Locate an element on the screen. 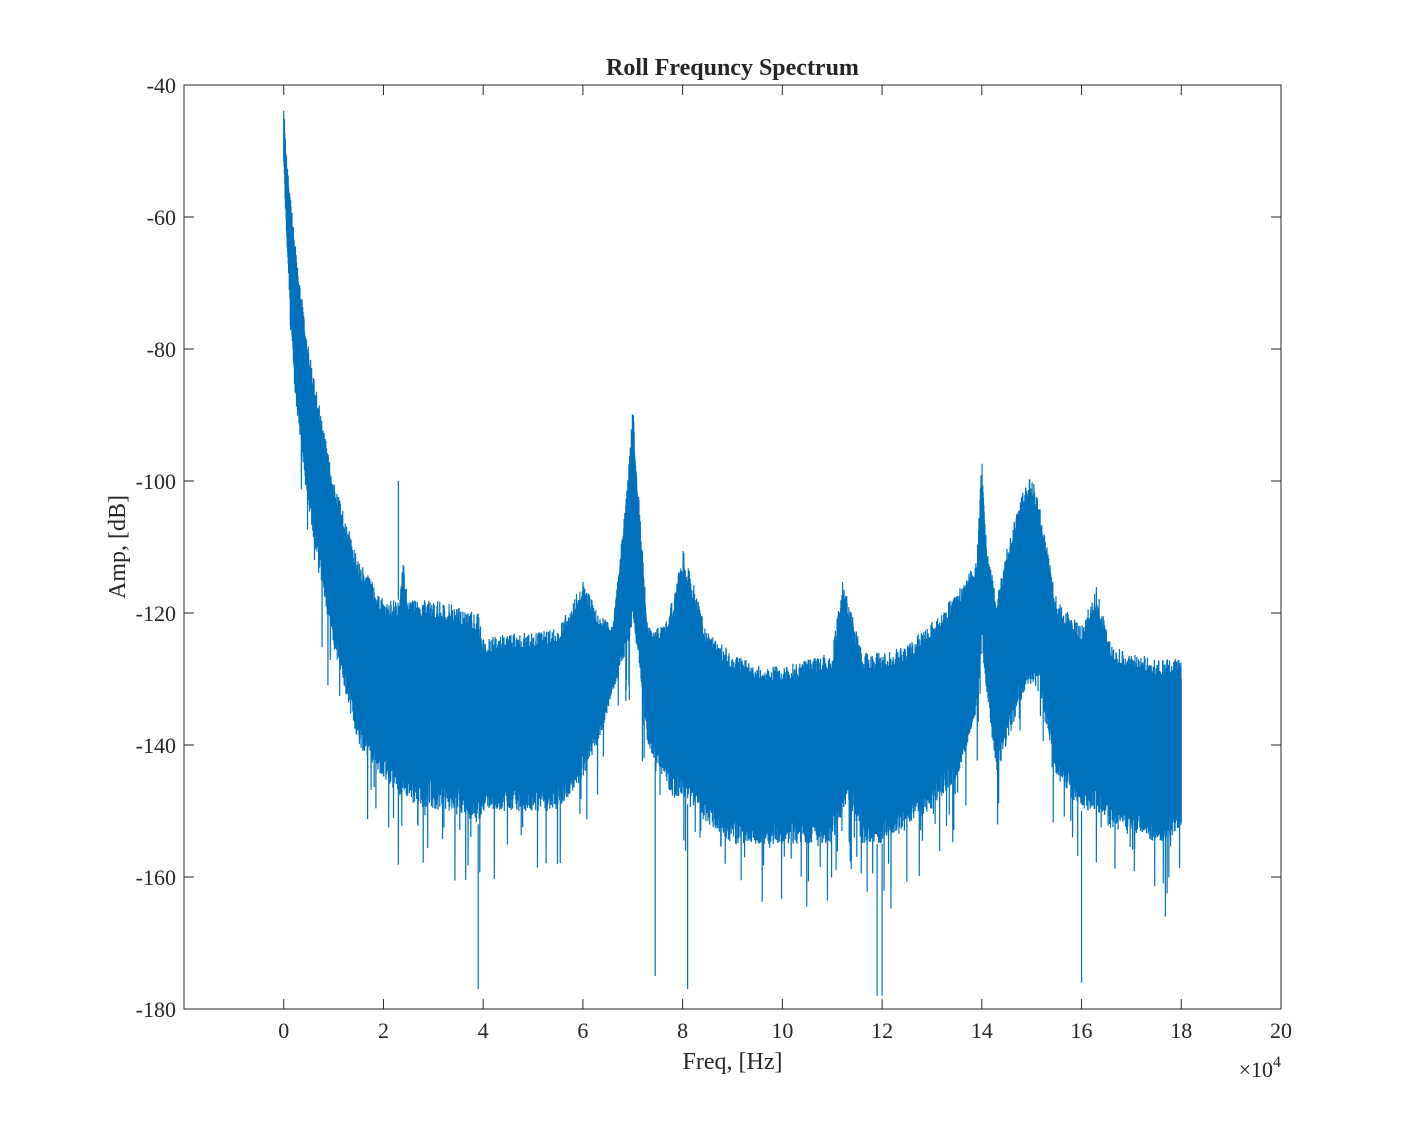 The width and height of the screenshot is (1416, 1139). x-exponent-label: ×10⁴ is located at coordinates (1260, 1068).